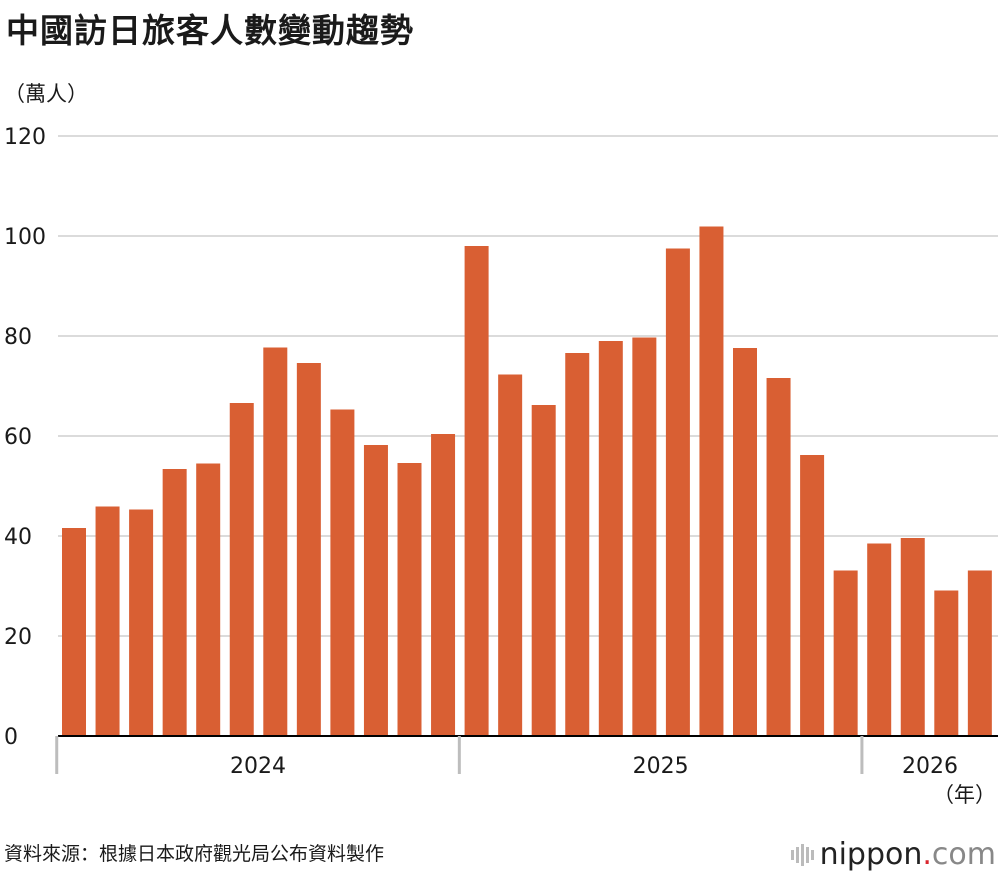  I want to click on y-tick-label: 20, so click(18, 637).